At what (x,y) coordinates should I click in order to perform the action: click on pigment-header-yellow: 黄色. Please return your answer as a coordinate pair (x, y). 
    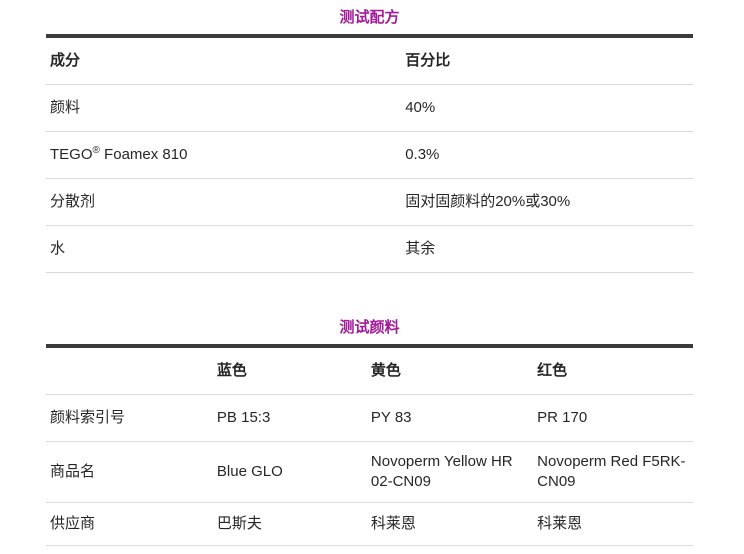
    Looking at the image, I should click on (450, 370).